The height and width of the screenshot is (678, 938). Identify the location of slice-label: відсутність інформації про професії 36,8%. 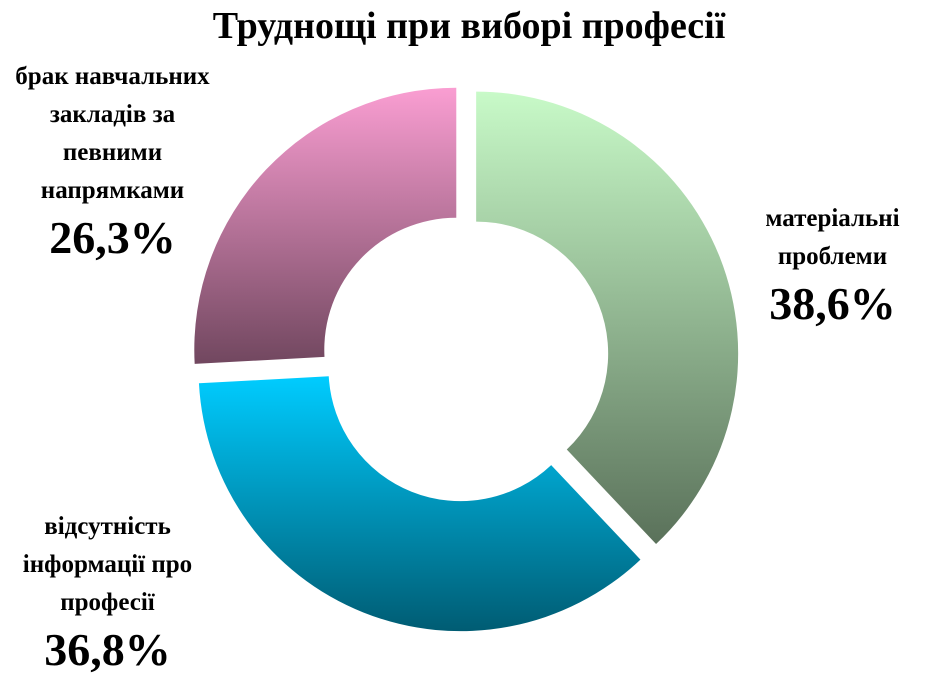
(107, 593).